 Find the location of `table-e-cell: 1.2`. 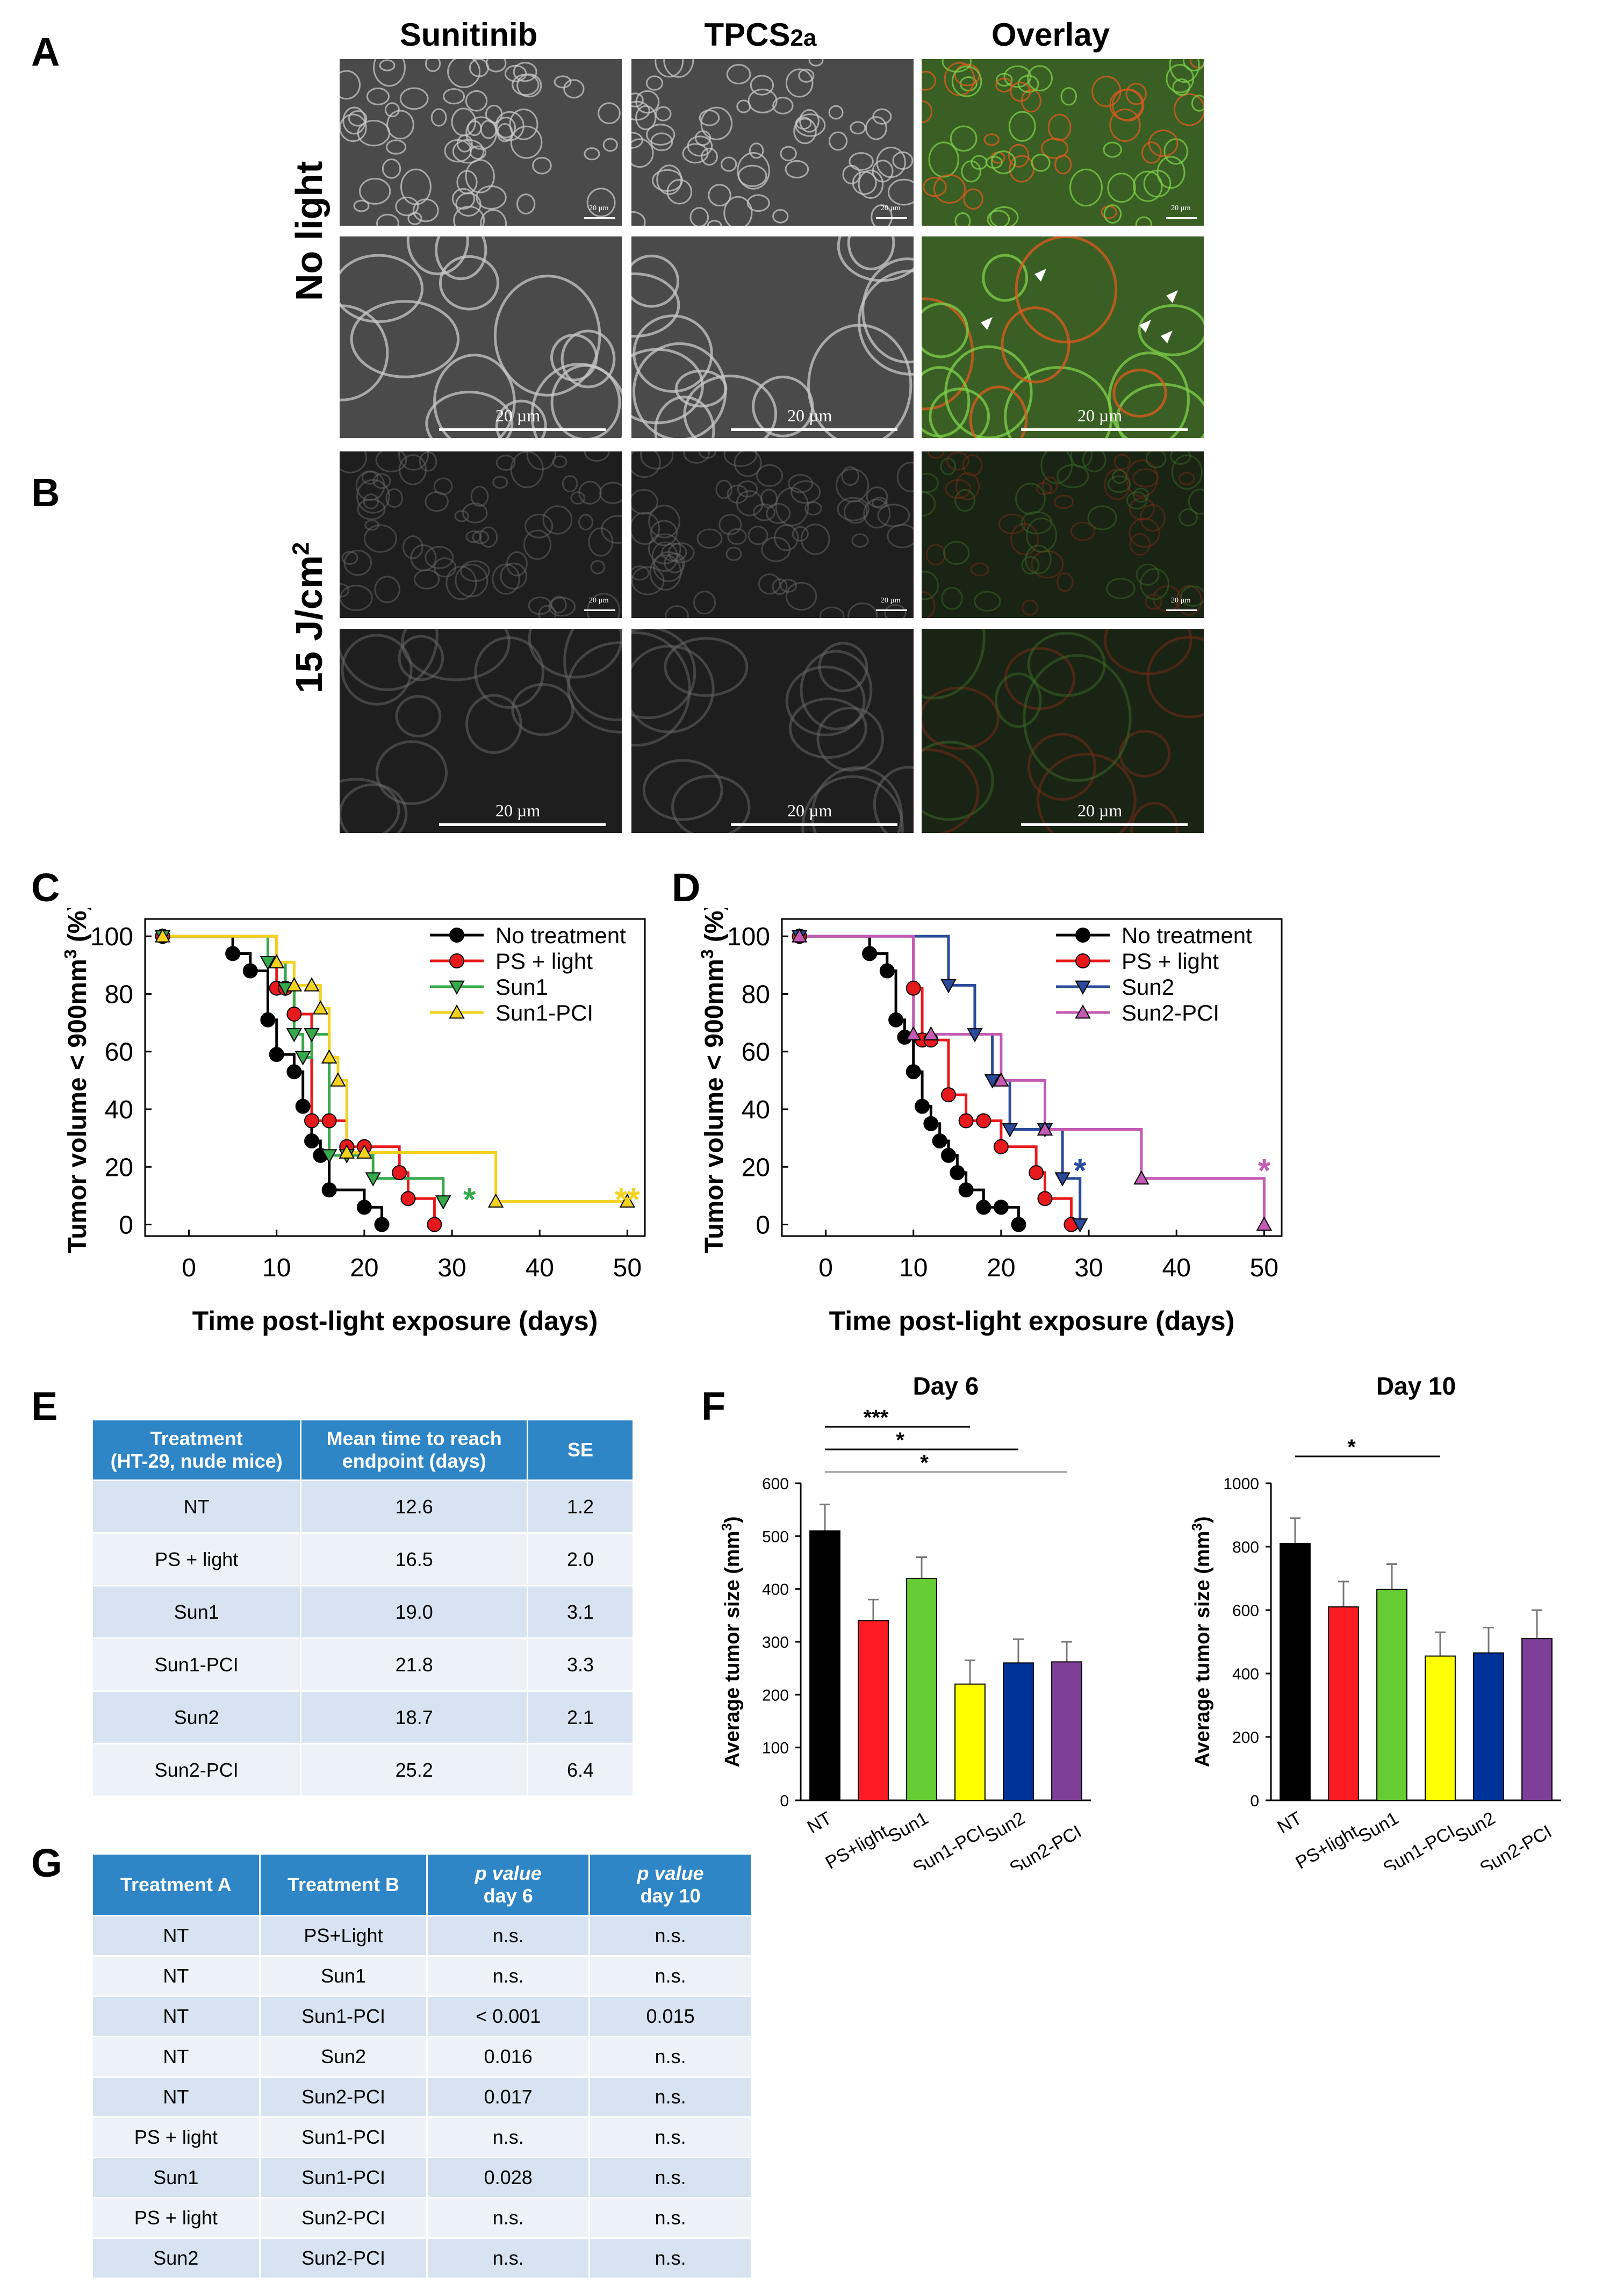

table-e-cell: 1.2 is located at coordinates (580, 1507).